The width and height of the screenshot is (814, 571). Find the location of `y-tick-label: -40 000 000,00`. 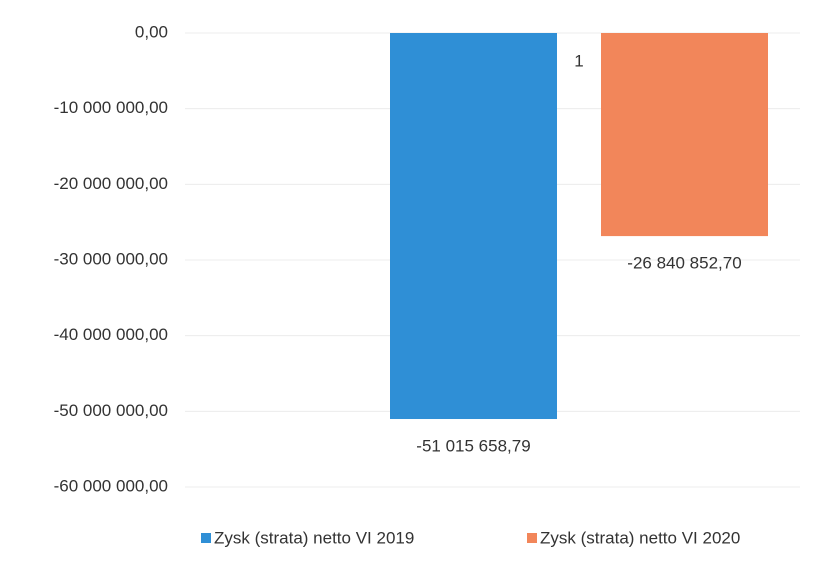

y-tick-label: -40 000 000,00 is located at coordinates (111, 334).